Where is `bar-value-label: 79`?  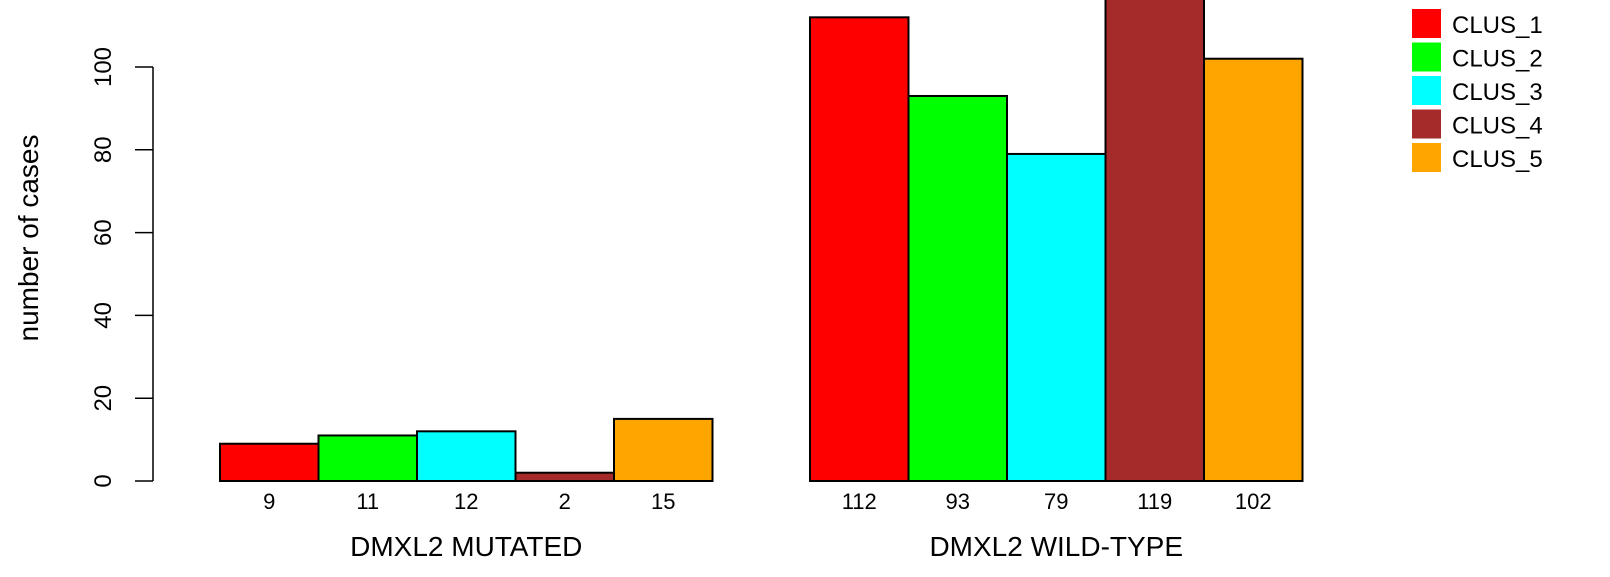 bar-value-label: 79 is located at coordinates (1056, 501).